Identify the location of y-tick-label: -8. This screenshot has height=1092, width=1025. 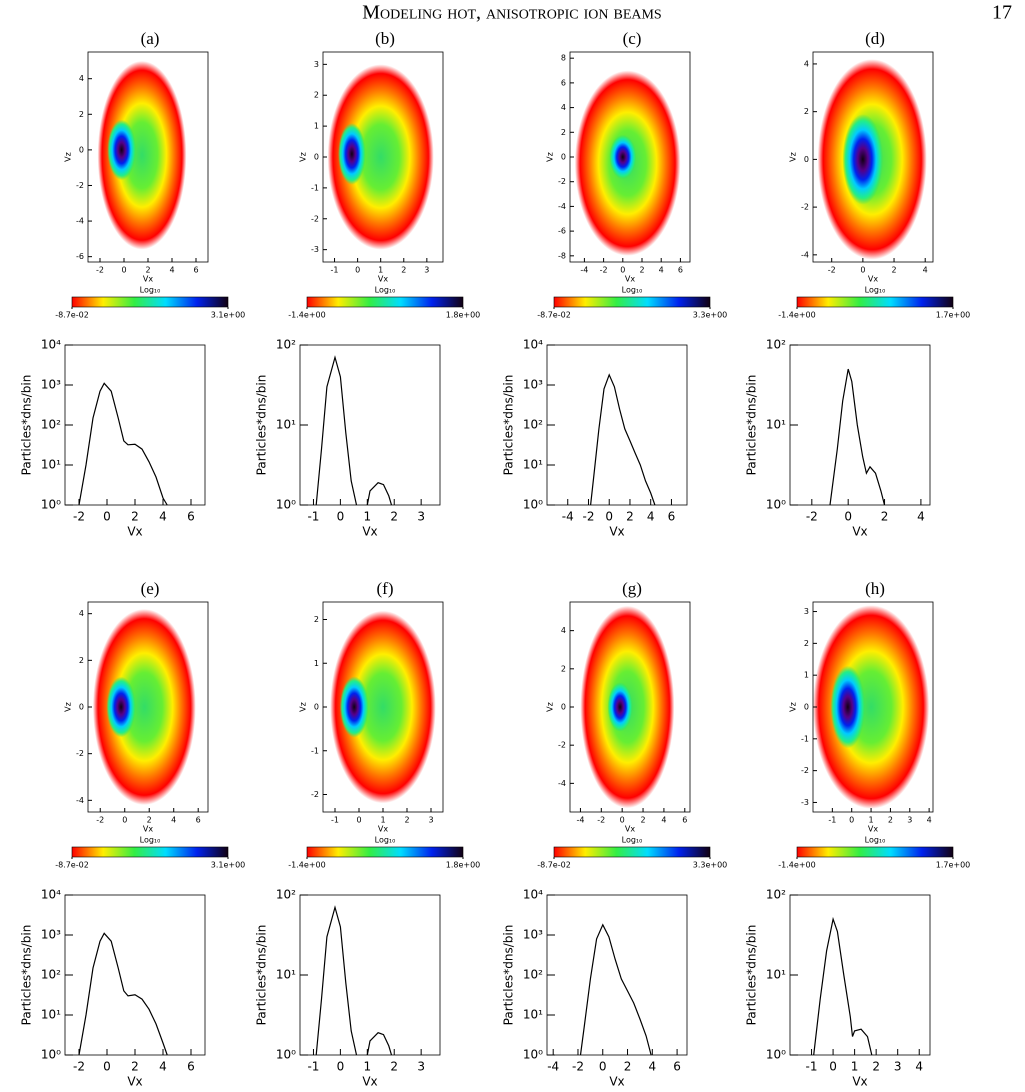
(562, 255).